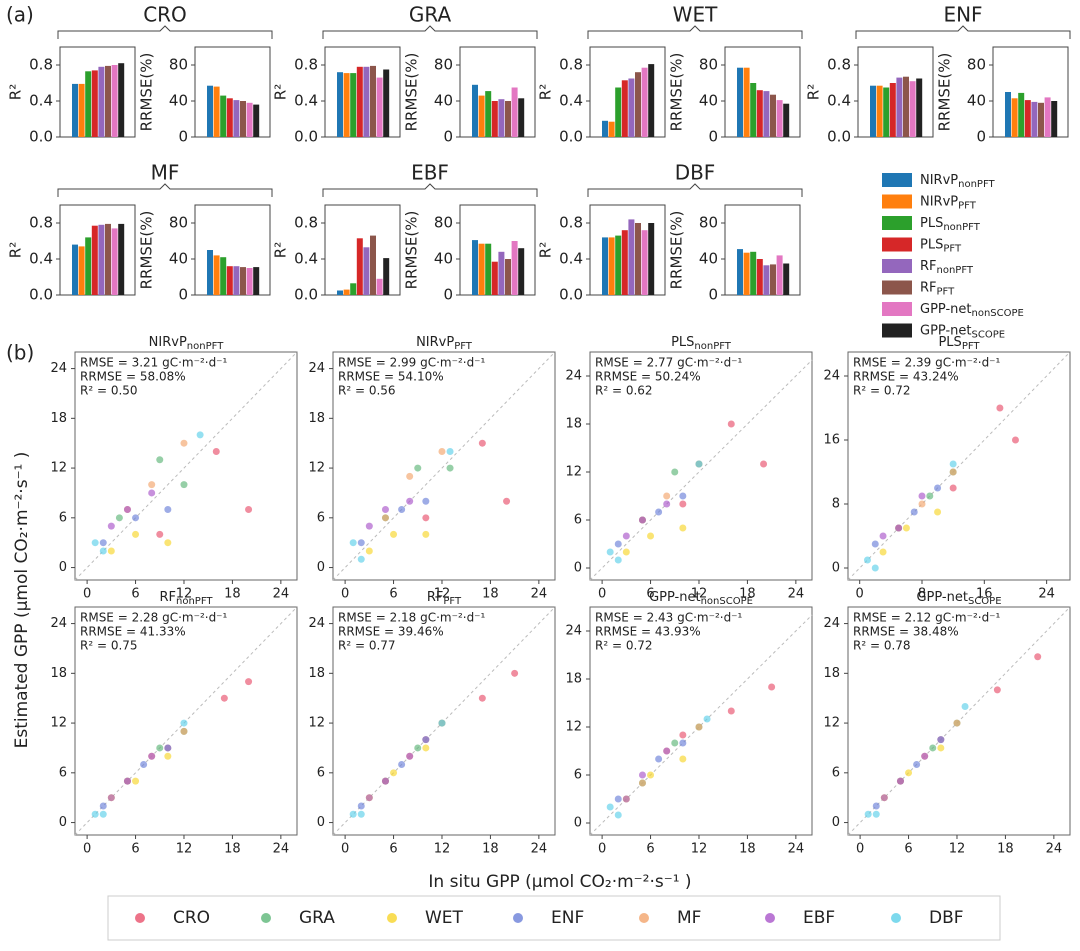 Image resolution: width=1080 pixels, height=951 pixels. What do you see at coordinates (669, 618) in the screenshot?
I see `stat-annotation: RMSE = 2.43 gC·m⁻²·d⁻¹` at bounding box center [669, 618].